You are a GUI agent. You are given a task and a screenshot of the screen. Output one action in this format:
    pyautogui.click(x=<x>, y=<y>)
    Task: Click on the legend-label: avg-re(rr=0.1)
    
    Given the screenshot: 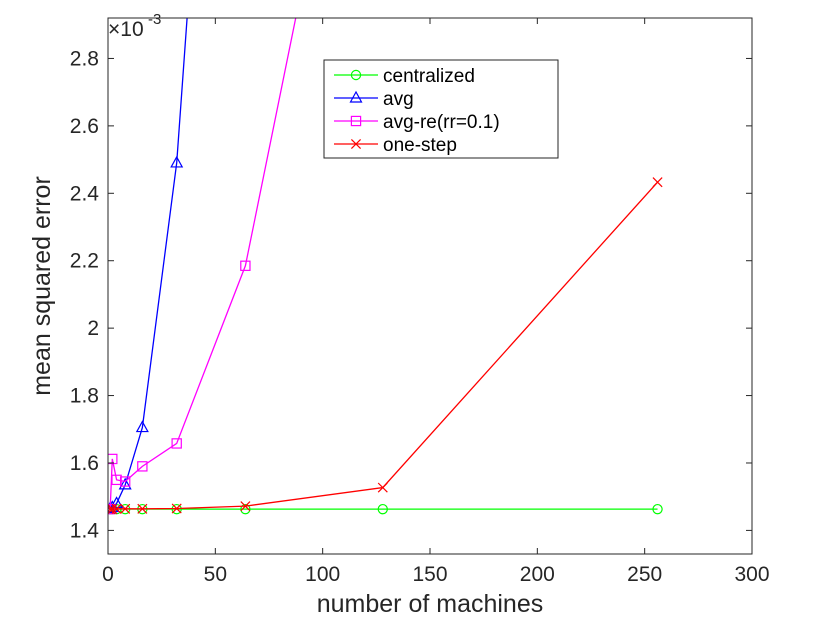 What is the action you would take?
    pyautogui.click(x=441, y=122)
    